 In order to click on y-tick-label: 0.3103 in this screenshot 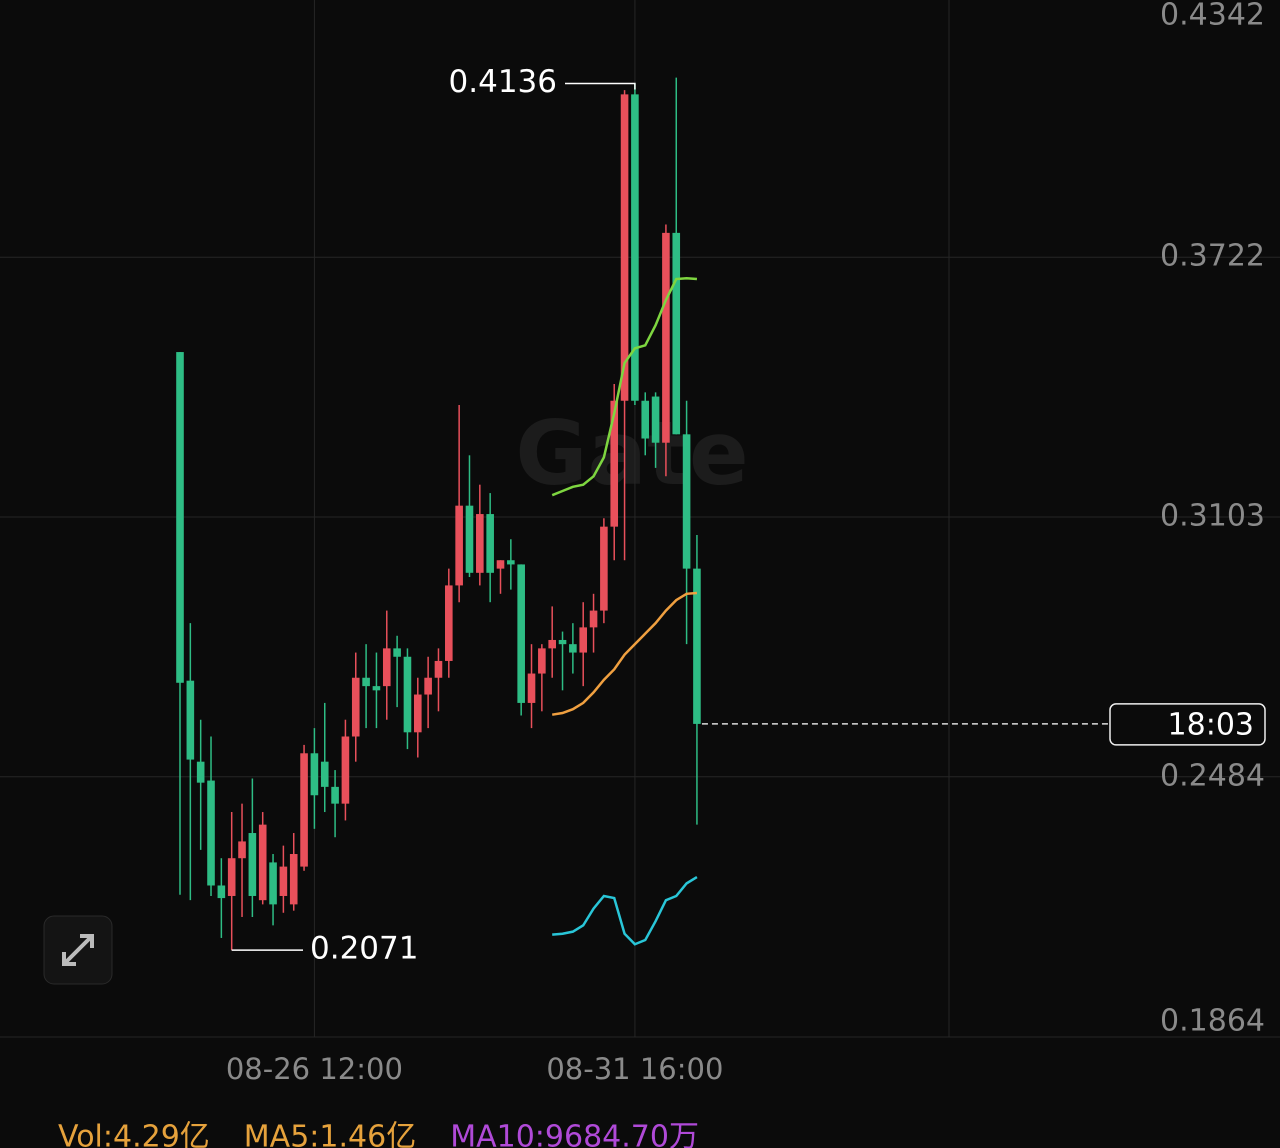, I will do `click(1212, 516)`.